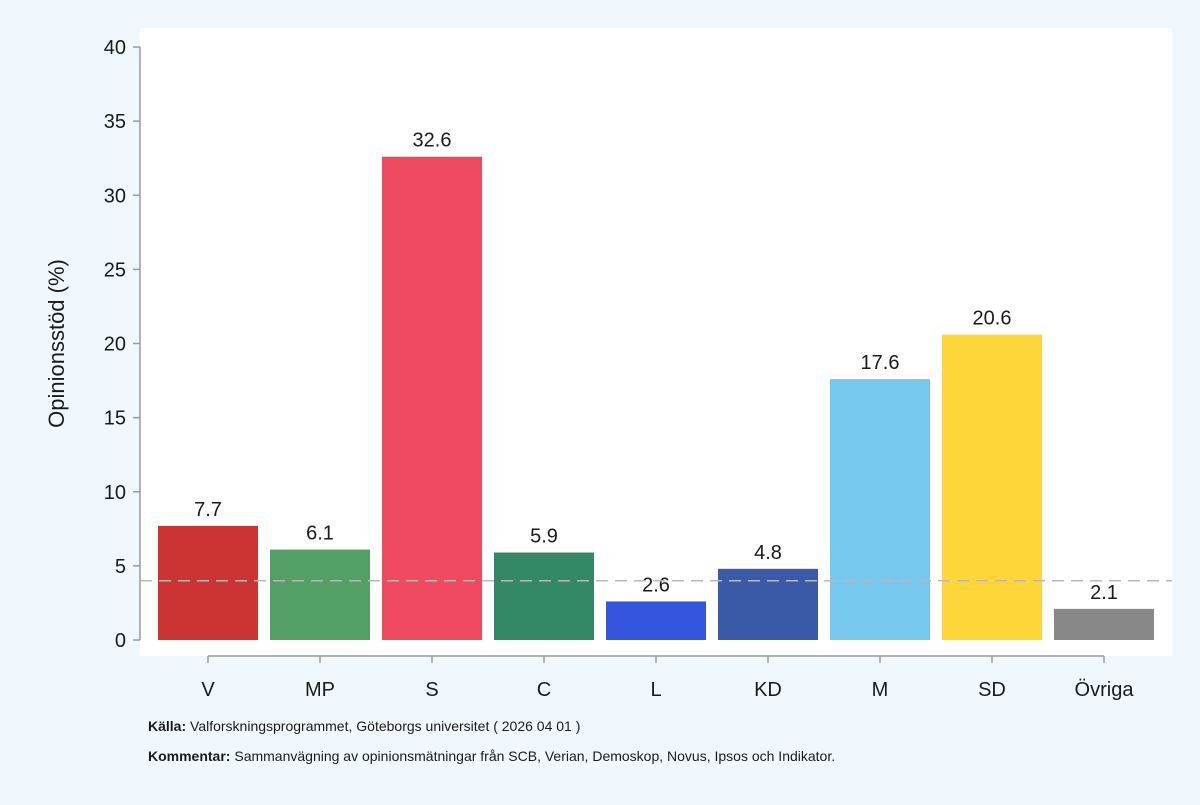 The image size is (1200, 805). Describe the element at coordinates (992, 319) in the screenshot. I see `value-label: 20.6` at that location.